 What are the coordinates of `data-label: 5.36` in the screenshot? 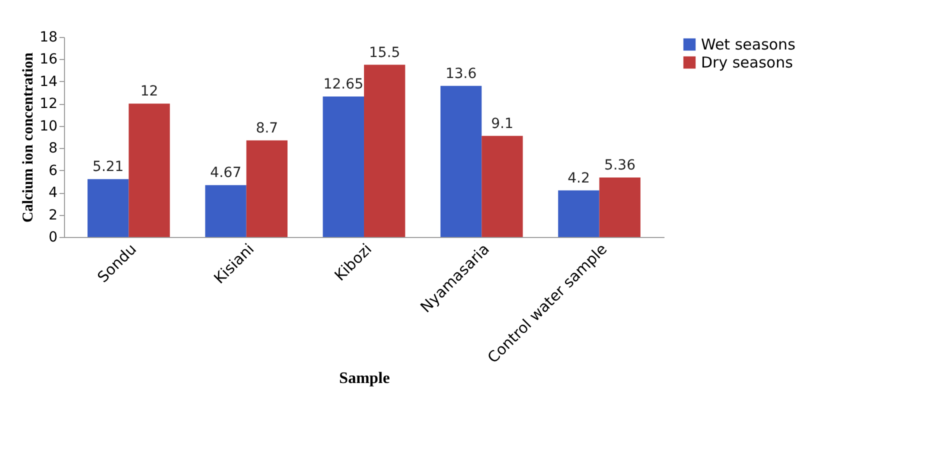 It's located at (620, 165).